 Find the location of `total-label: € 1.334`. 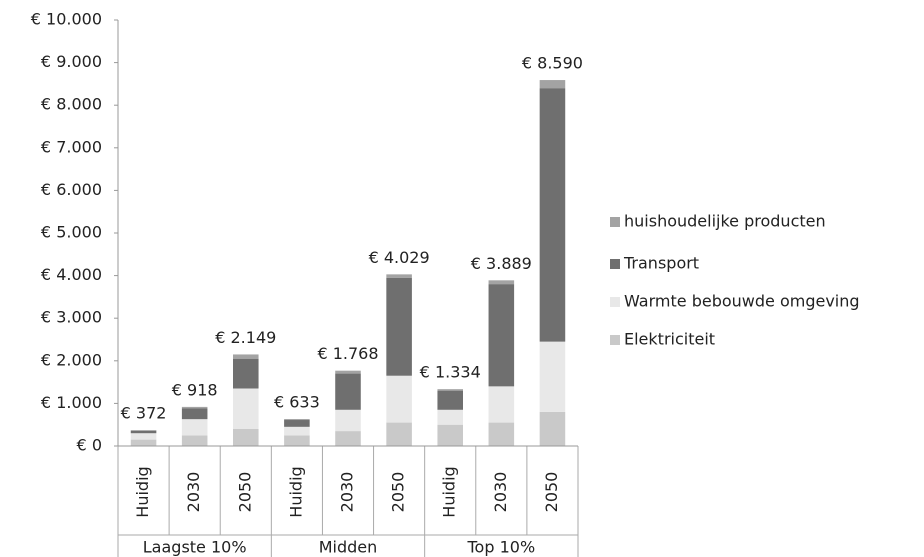

total-label: € 1.334 is located at coordinates (450, 372).